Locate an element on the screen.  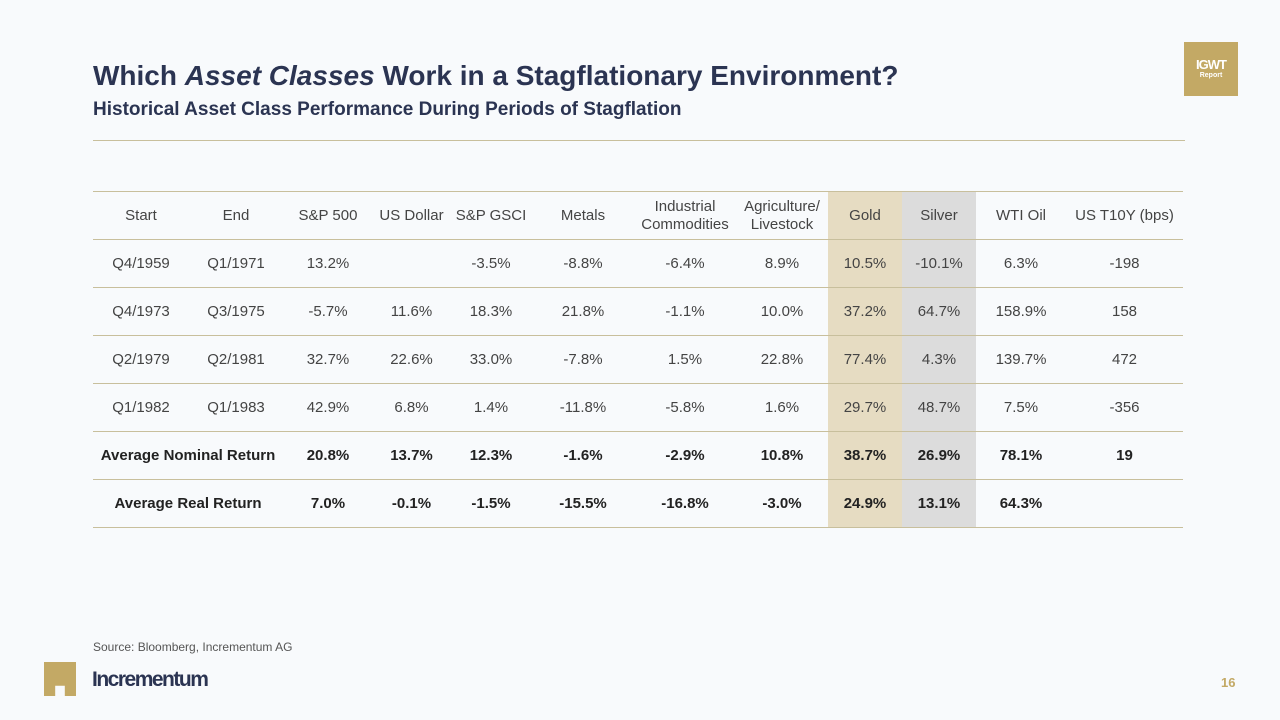
table-cell: 158.9% is located at coordinates (1021, 311).